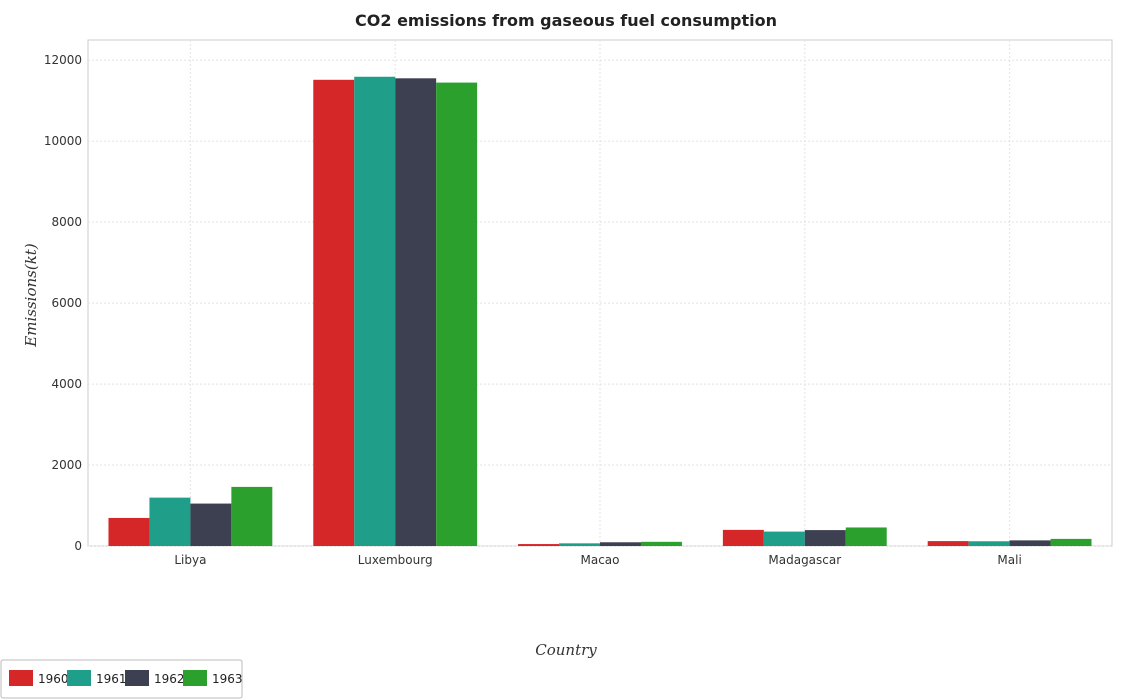  Describe the element at coordinates (66, 303) in the screenshot. I see `y-tick-label: 6000` at that location.